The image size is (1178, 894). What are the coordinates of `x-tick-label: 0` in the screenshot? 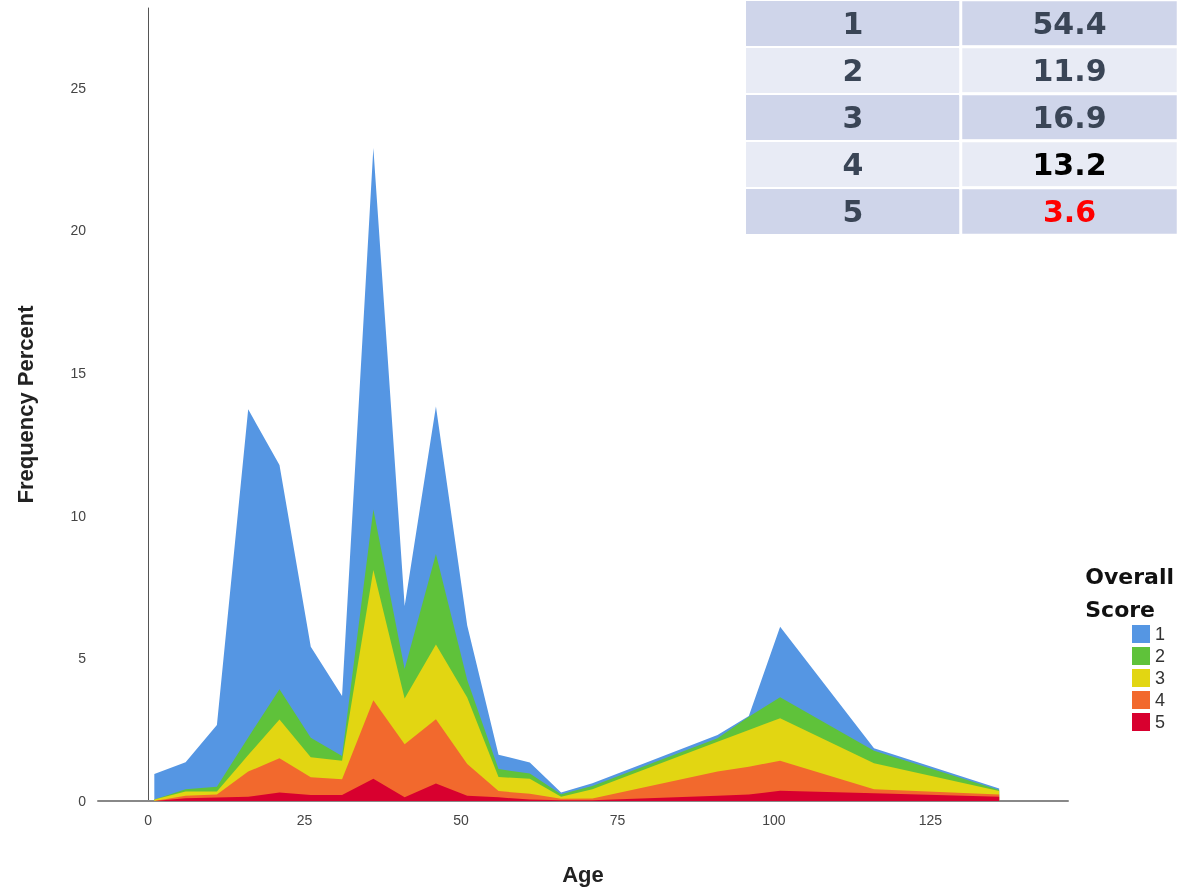 It's located at (148, 820).